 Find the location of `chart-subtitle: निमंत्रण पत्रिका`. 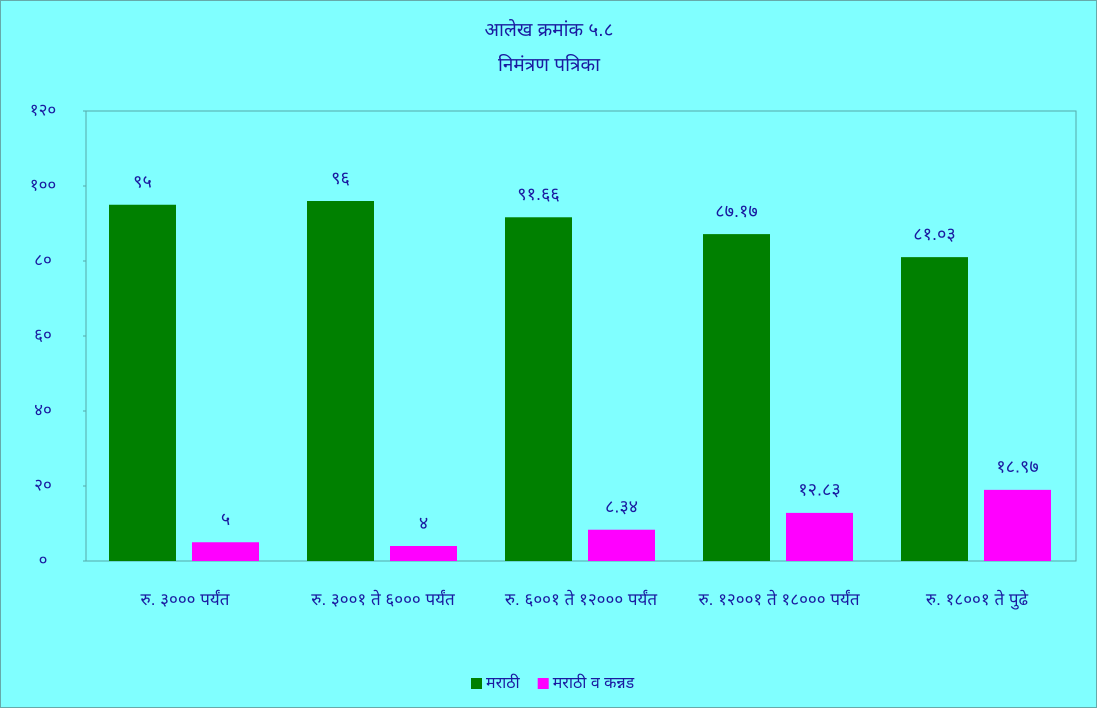

chart-subtitle: निमंत्रण पत्रिका is located at coordinates (549, 64).